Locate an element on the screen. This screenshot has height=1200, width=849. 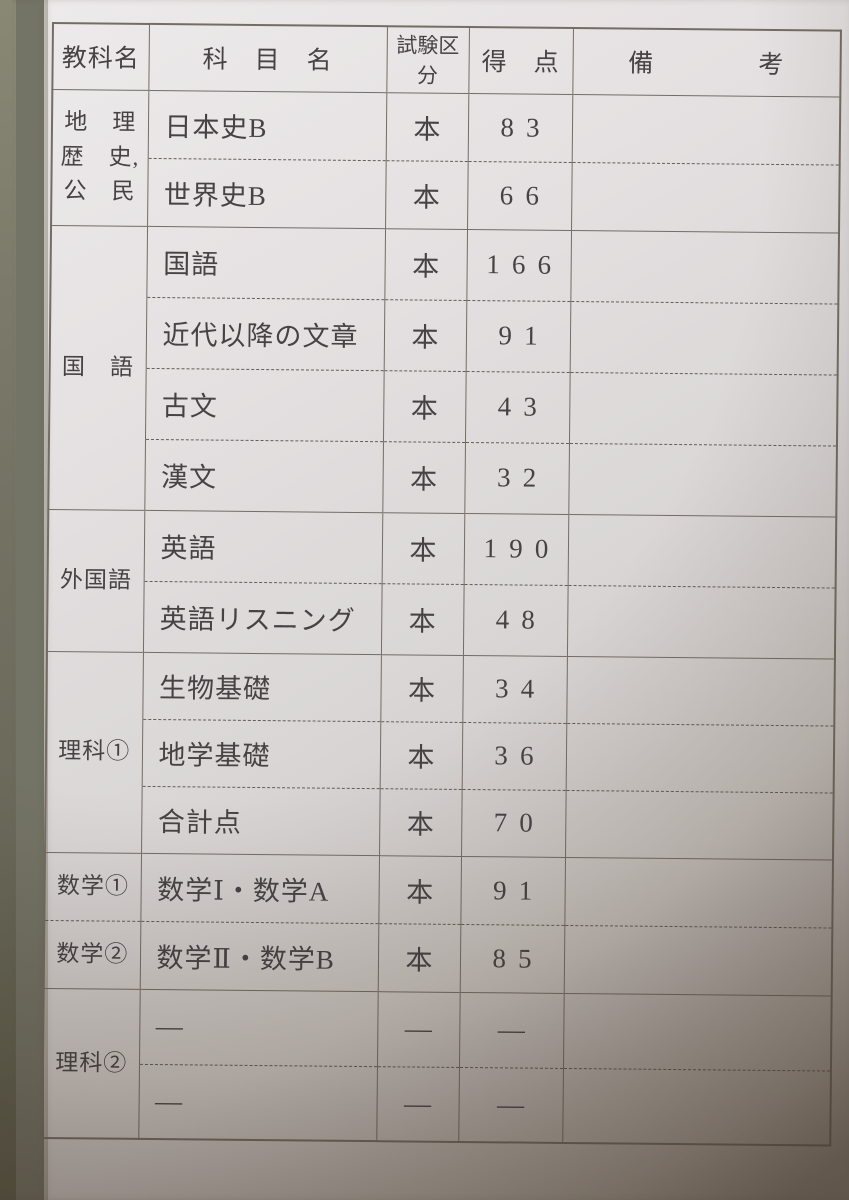
subject-cell: 数学Ⅱ・数学B is located at coordinates (259, 956).